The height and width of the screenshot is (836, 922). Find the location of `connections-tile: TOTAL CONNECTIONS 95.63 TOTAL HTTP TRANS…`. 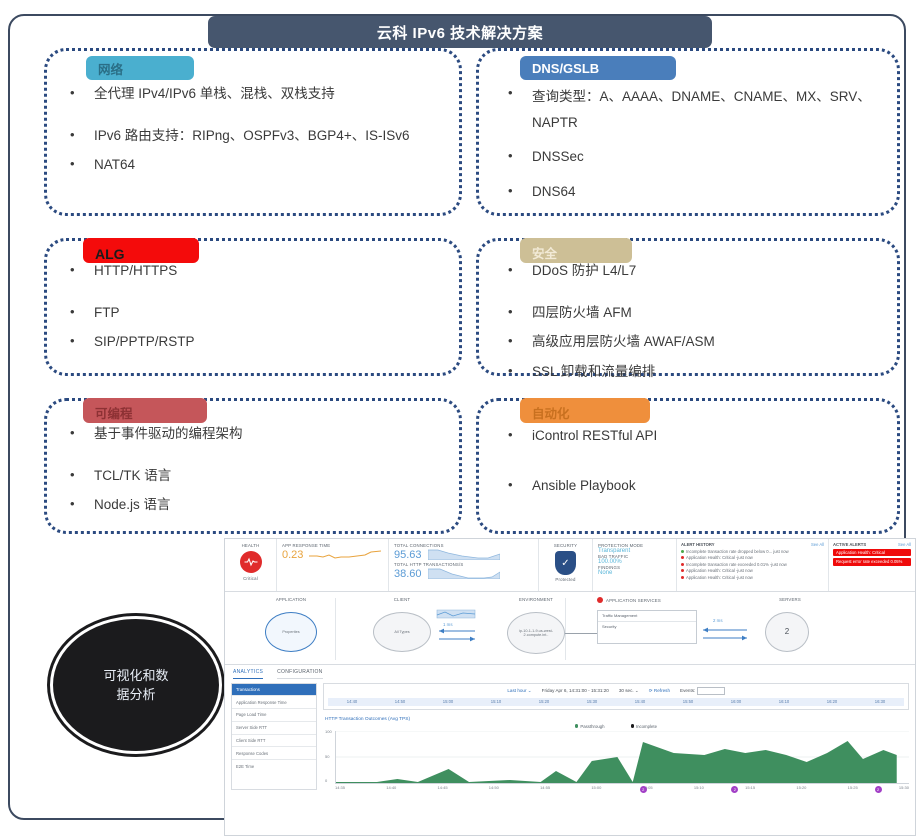

connections-tile: TOTAL CONNECTIONS 95.63 TOTAL HTTP TRANS… is located at coordinates (464, 565).